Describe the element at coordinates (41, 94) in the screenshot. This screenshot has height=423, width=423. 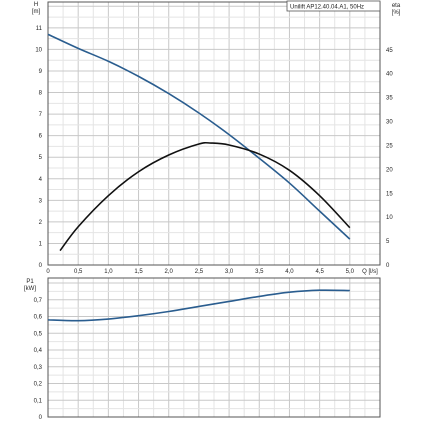
I see `y-tick-label-head: 8` at that location.